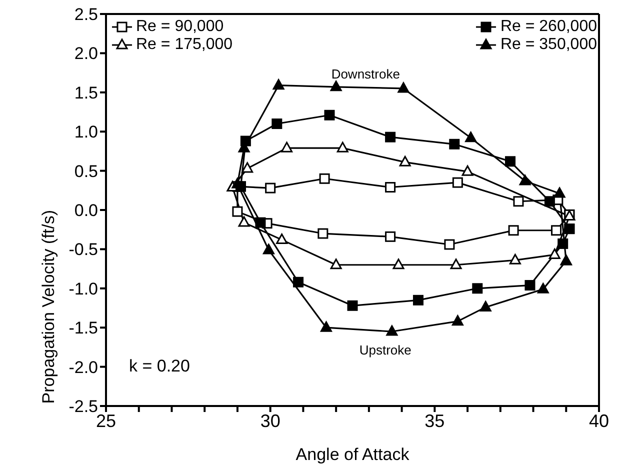 This screenshot has height=471, width=628. Describe the element at coordinates (106, 420) in the screenshot. I see `x-tick-label: 25` at that location.